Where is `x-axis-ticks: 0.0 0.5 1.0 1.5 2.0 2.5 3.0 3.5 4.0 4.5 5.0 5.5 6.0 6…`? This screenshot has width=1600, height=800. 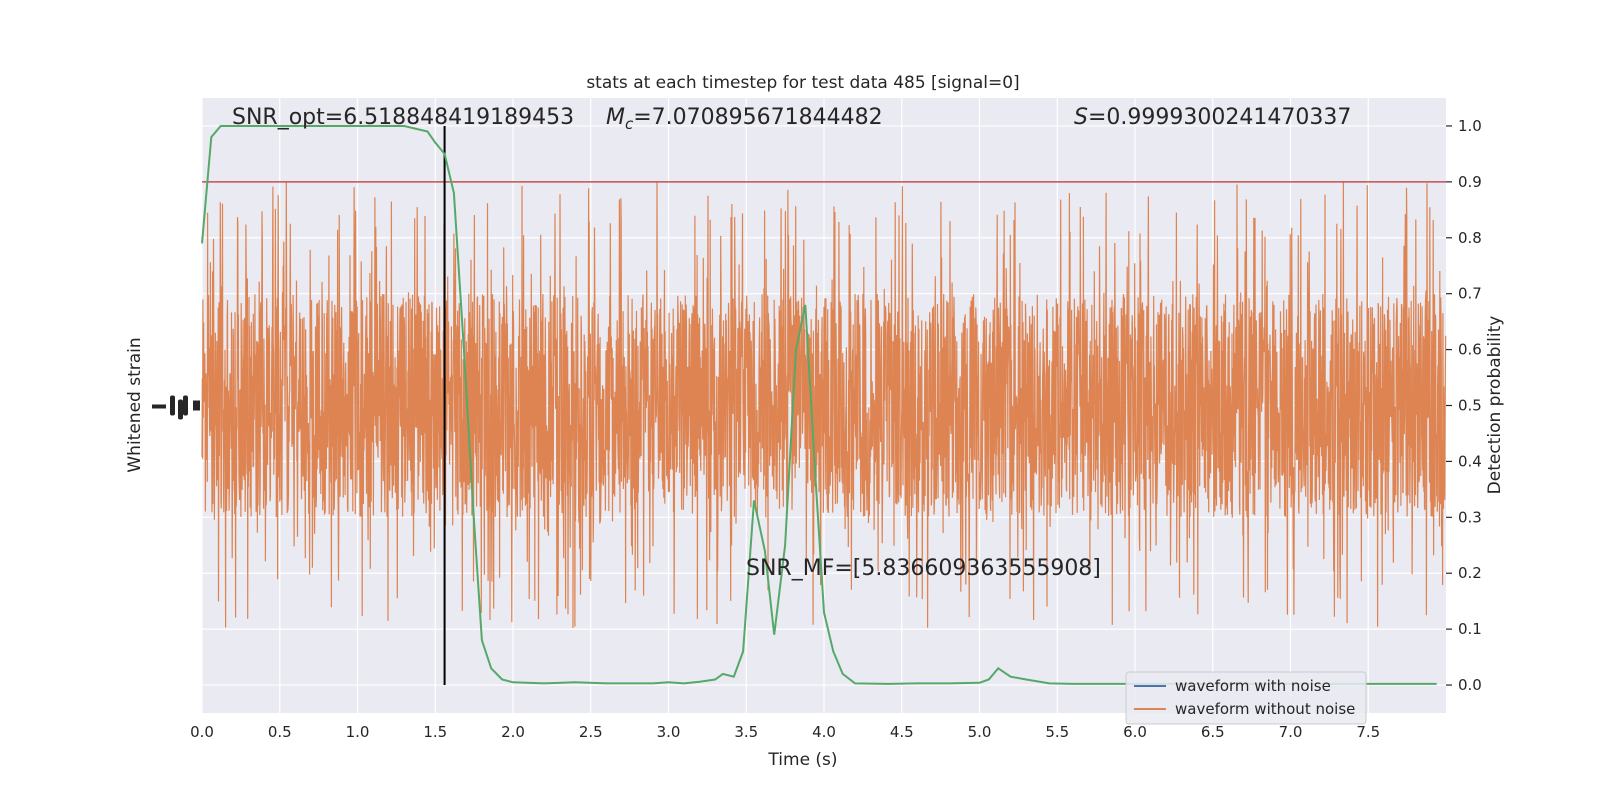
x-axis-ticks: 0.0 0.5 1.0 1.5 2.0 2.5 3.0 3.5 4.0 4.5 5.0 5.5 6.0 6… is located at coordinates (785, 732).